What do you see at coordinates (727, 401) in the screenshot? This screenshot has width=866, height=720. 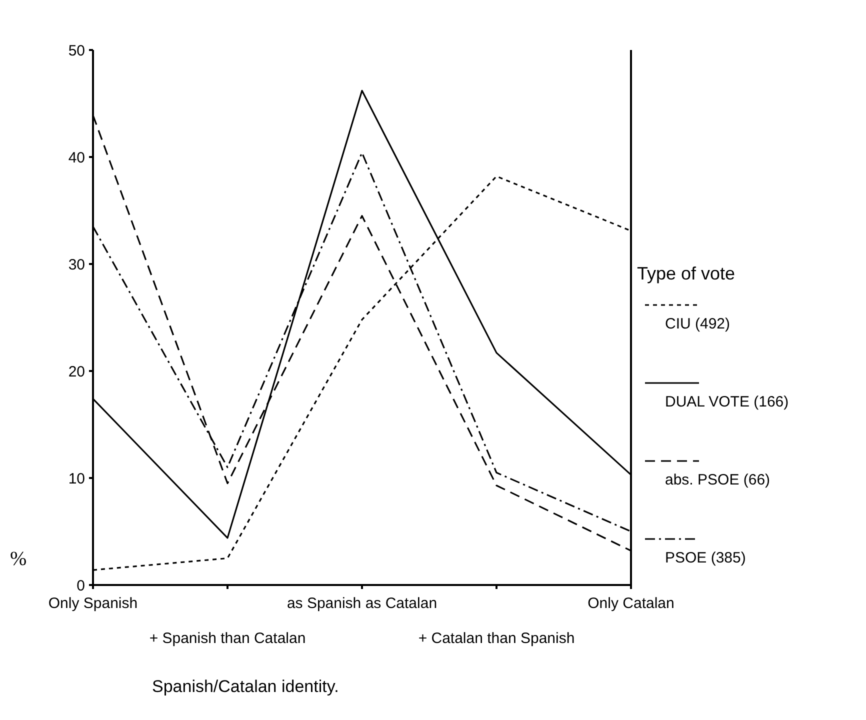 I see `legend-label: DUAL VOTE (166)` at bounding box center [727, 401].